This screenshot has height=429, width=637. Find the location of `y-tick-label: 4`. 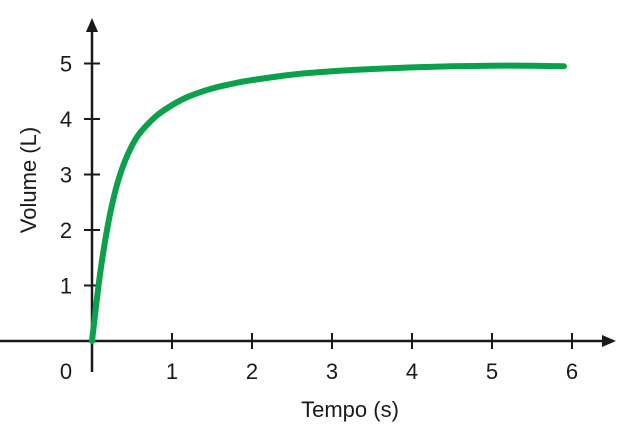

y-tick-label: 4 is located at coordinates (66, 119).